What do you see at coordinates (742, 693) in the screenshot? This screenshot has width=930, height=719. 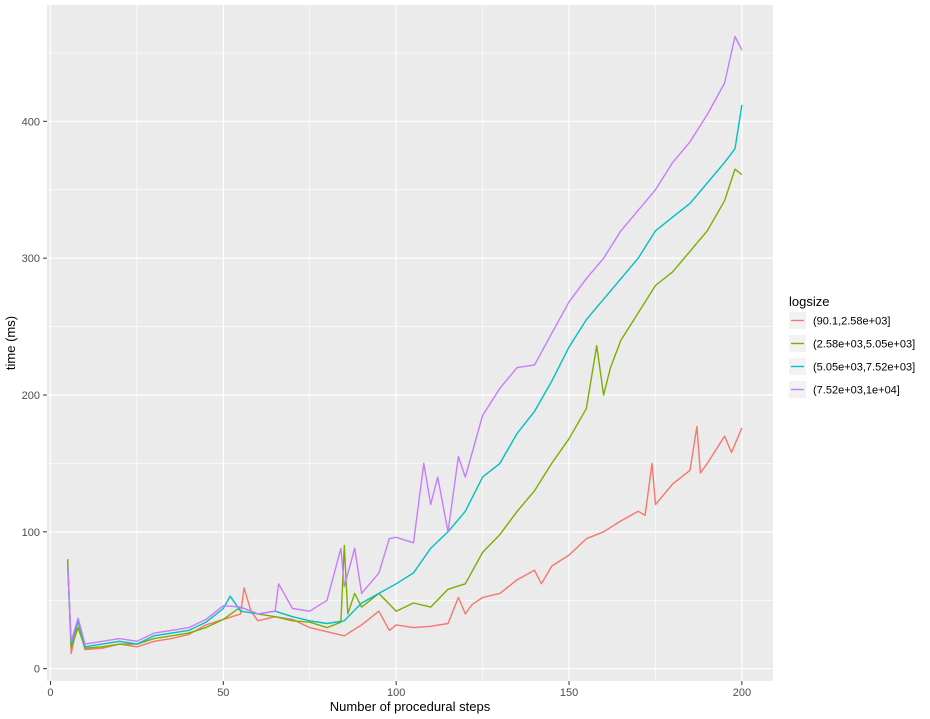 I see `x-tick-label: 200` at bounding box center [742, 693].